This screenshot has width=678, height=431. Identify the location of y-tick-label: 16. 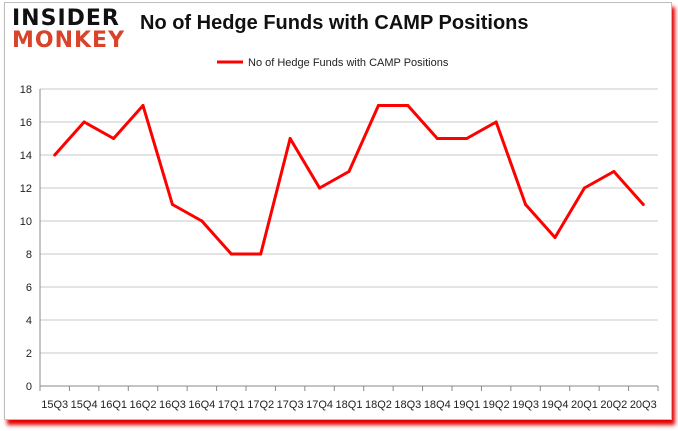
(26, 123).